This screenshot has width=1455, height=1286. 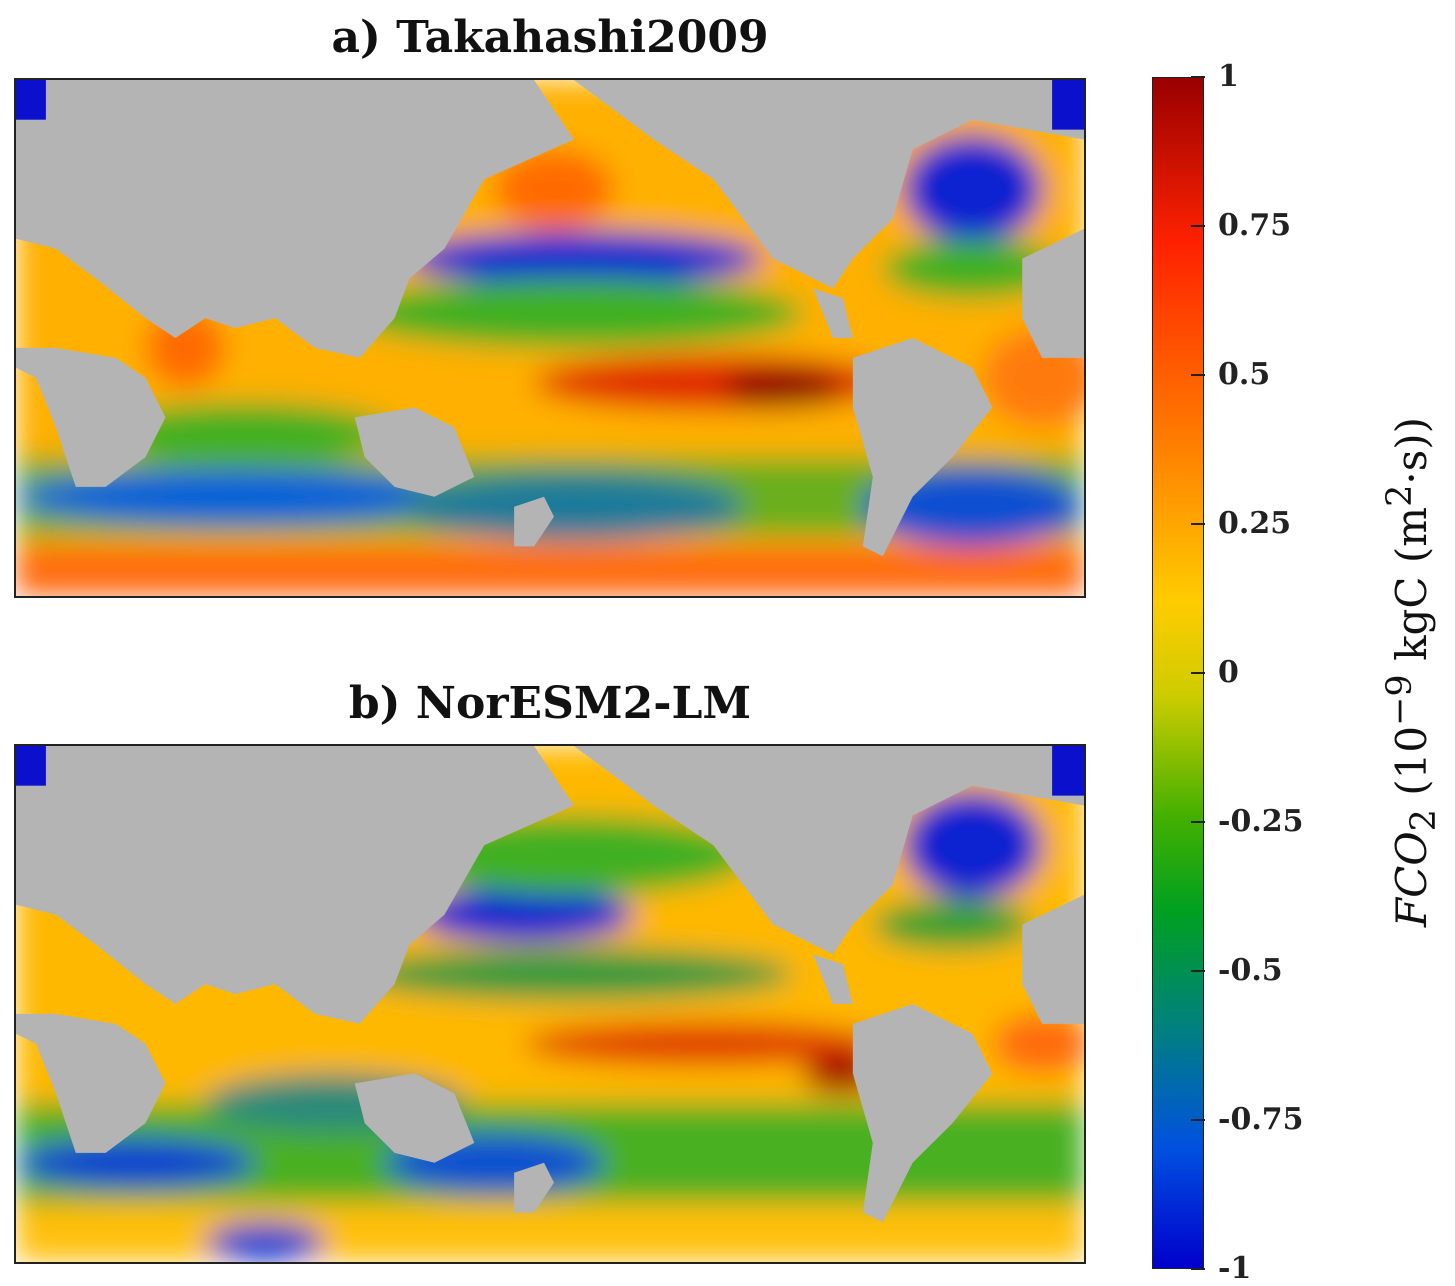 What do you see at coordinates (1399, 495) in the screenshot?
I see `colorbar-label-sup2: 2` at bounding box center [1399, 495].